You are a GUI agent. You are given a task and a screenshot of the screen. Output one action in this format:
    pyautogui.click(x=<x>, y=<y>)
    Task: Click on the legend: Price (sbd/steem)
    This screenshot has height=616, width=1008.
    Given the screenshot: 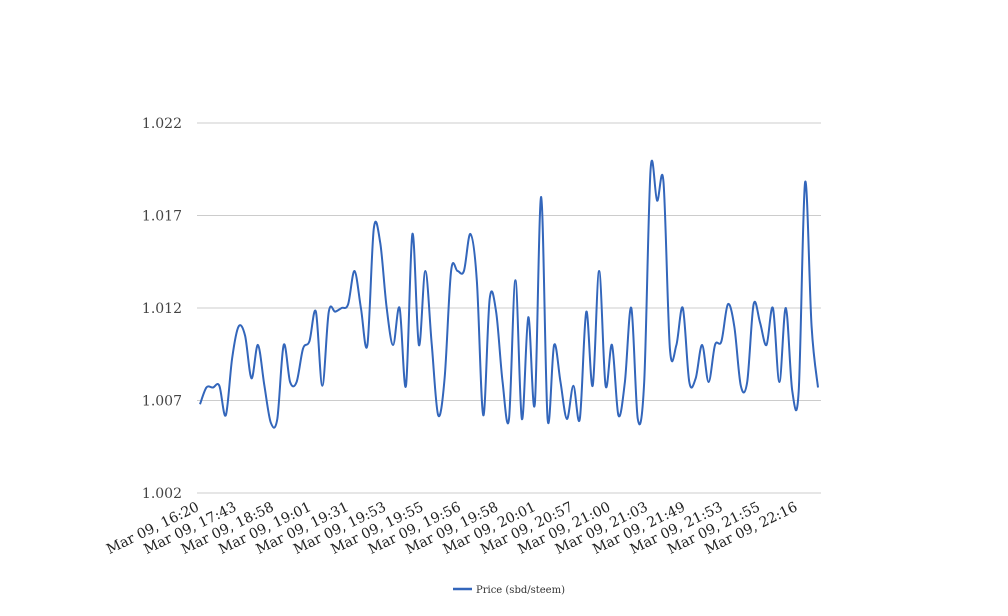 What is the action you would take?
    pyautogui.click(x=509, y=590)
    